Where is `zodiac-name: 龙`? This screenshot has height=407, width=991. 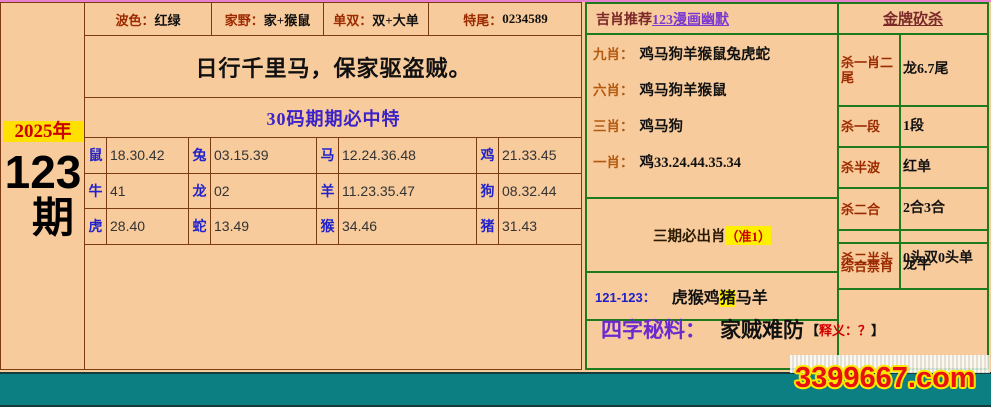 zodiac-name: 龙 is located at coordinates (200, 190).